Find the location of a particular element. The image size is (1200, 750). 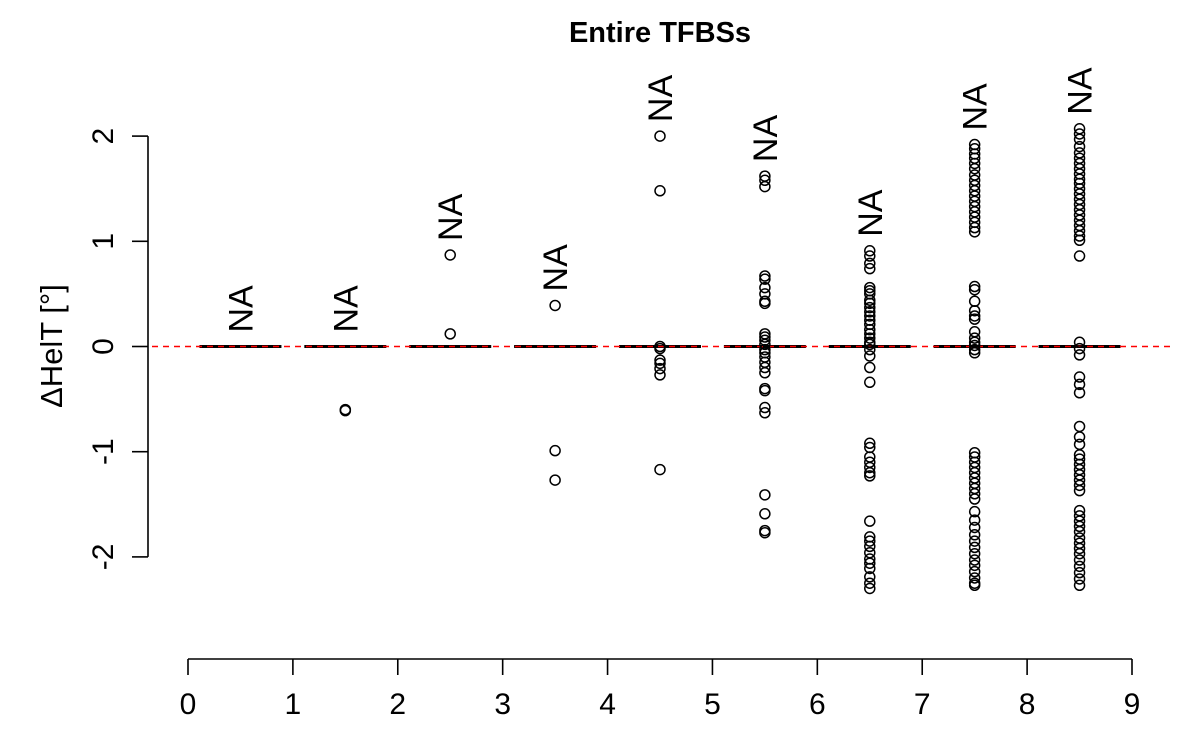

y-tick-label: -1 is located at coordinates (103, 451).